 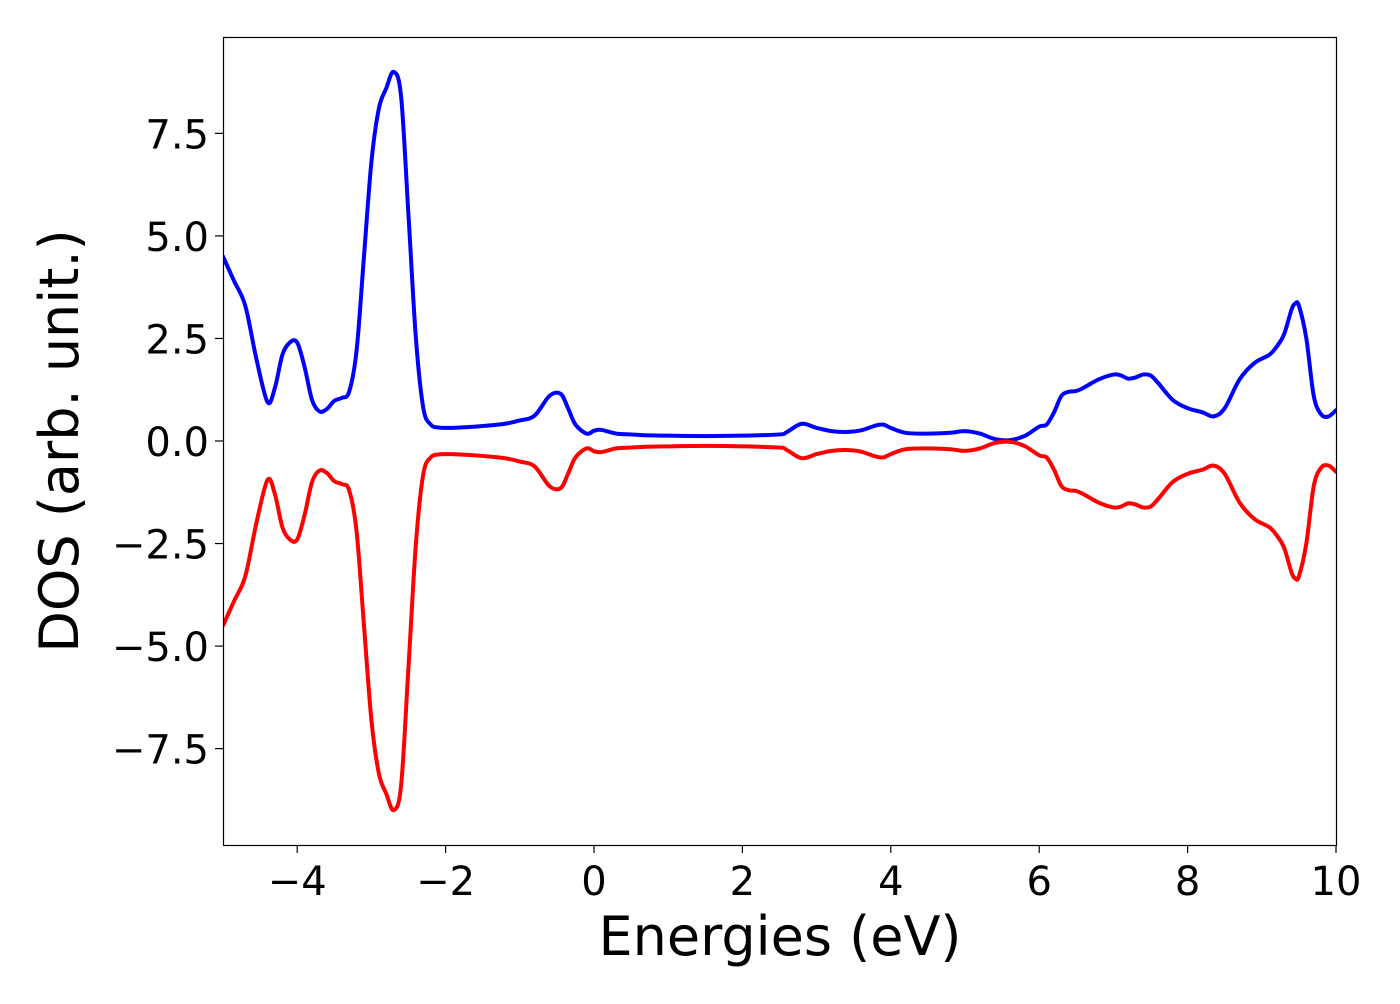 I want to click on x-tick-label: 0, so click(x=593, y=882).